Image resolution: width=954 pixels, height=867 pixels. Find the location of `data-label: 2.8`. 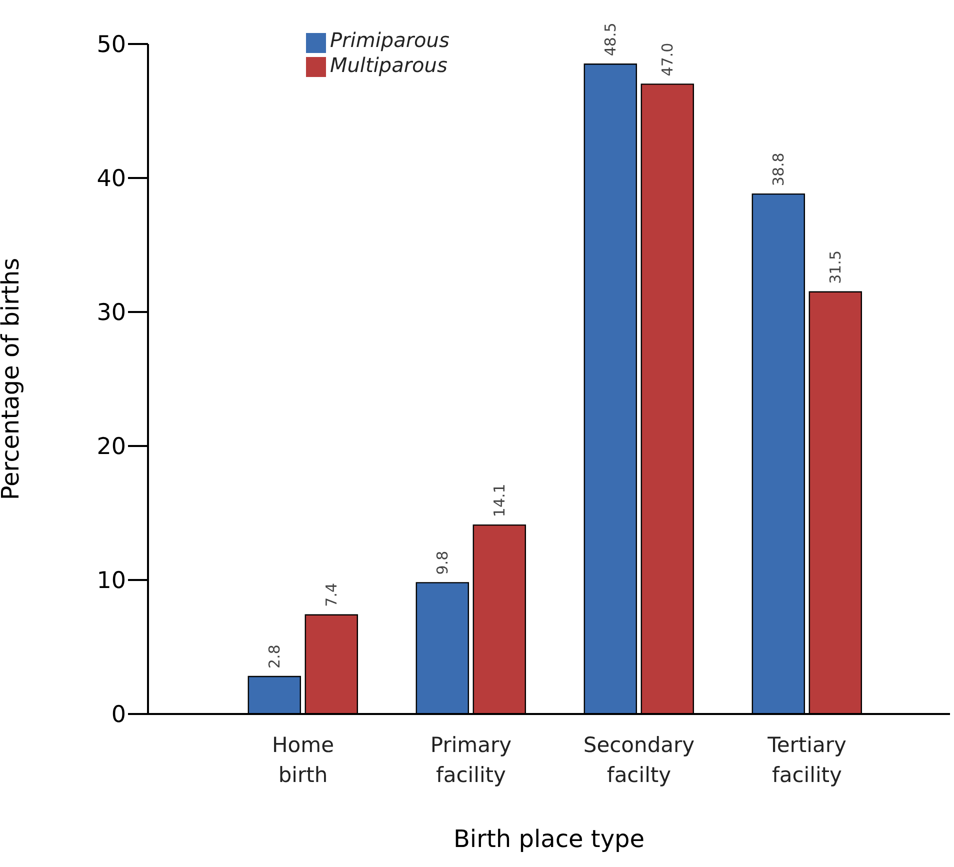

data-label: 2.8 is located at coordinates (274, 656).